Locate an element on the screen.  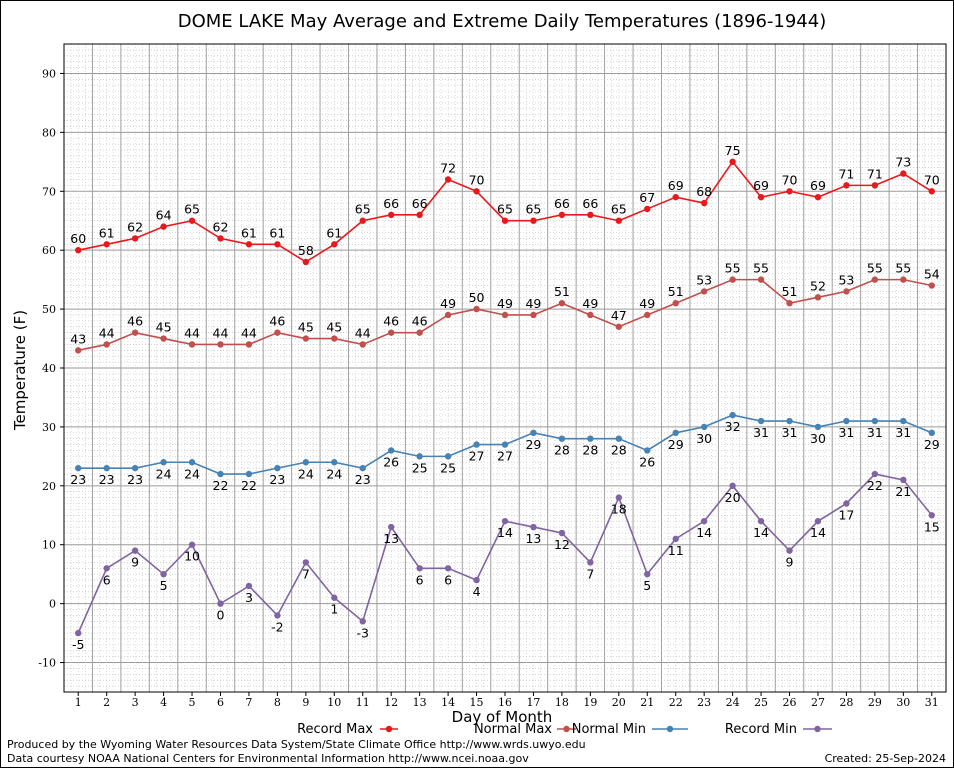
normal-min-data-label: 22 is located at coordinates (221, 485).